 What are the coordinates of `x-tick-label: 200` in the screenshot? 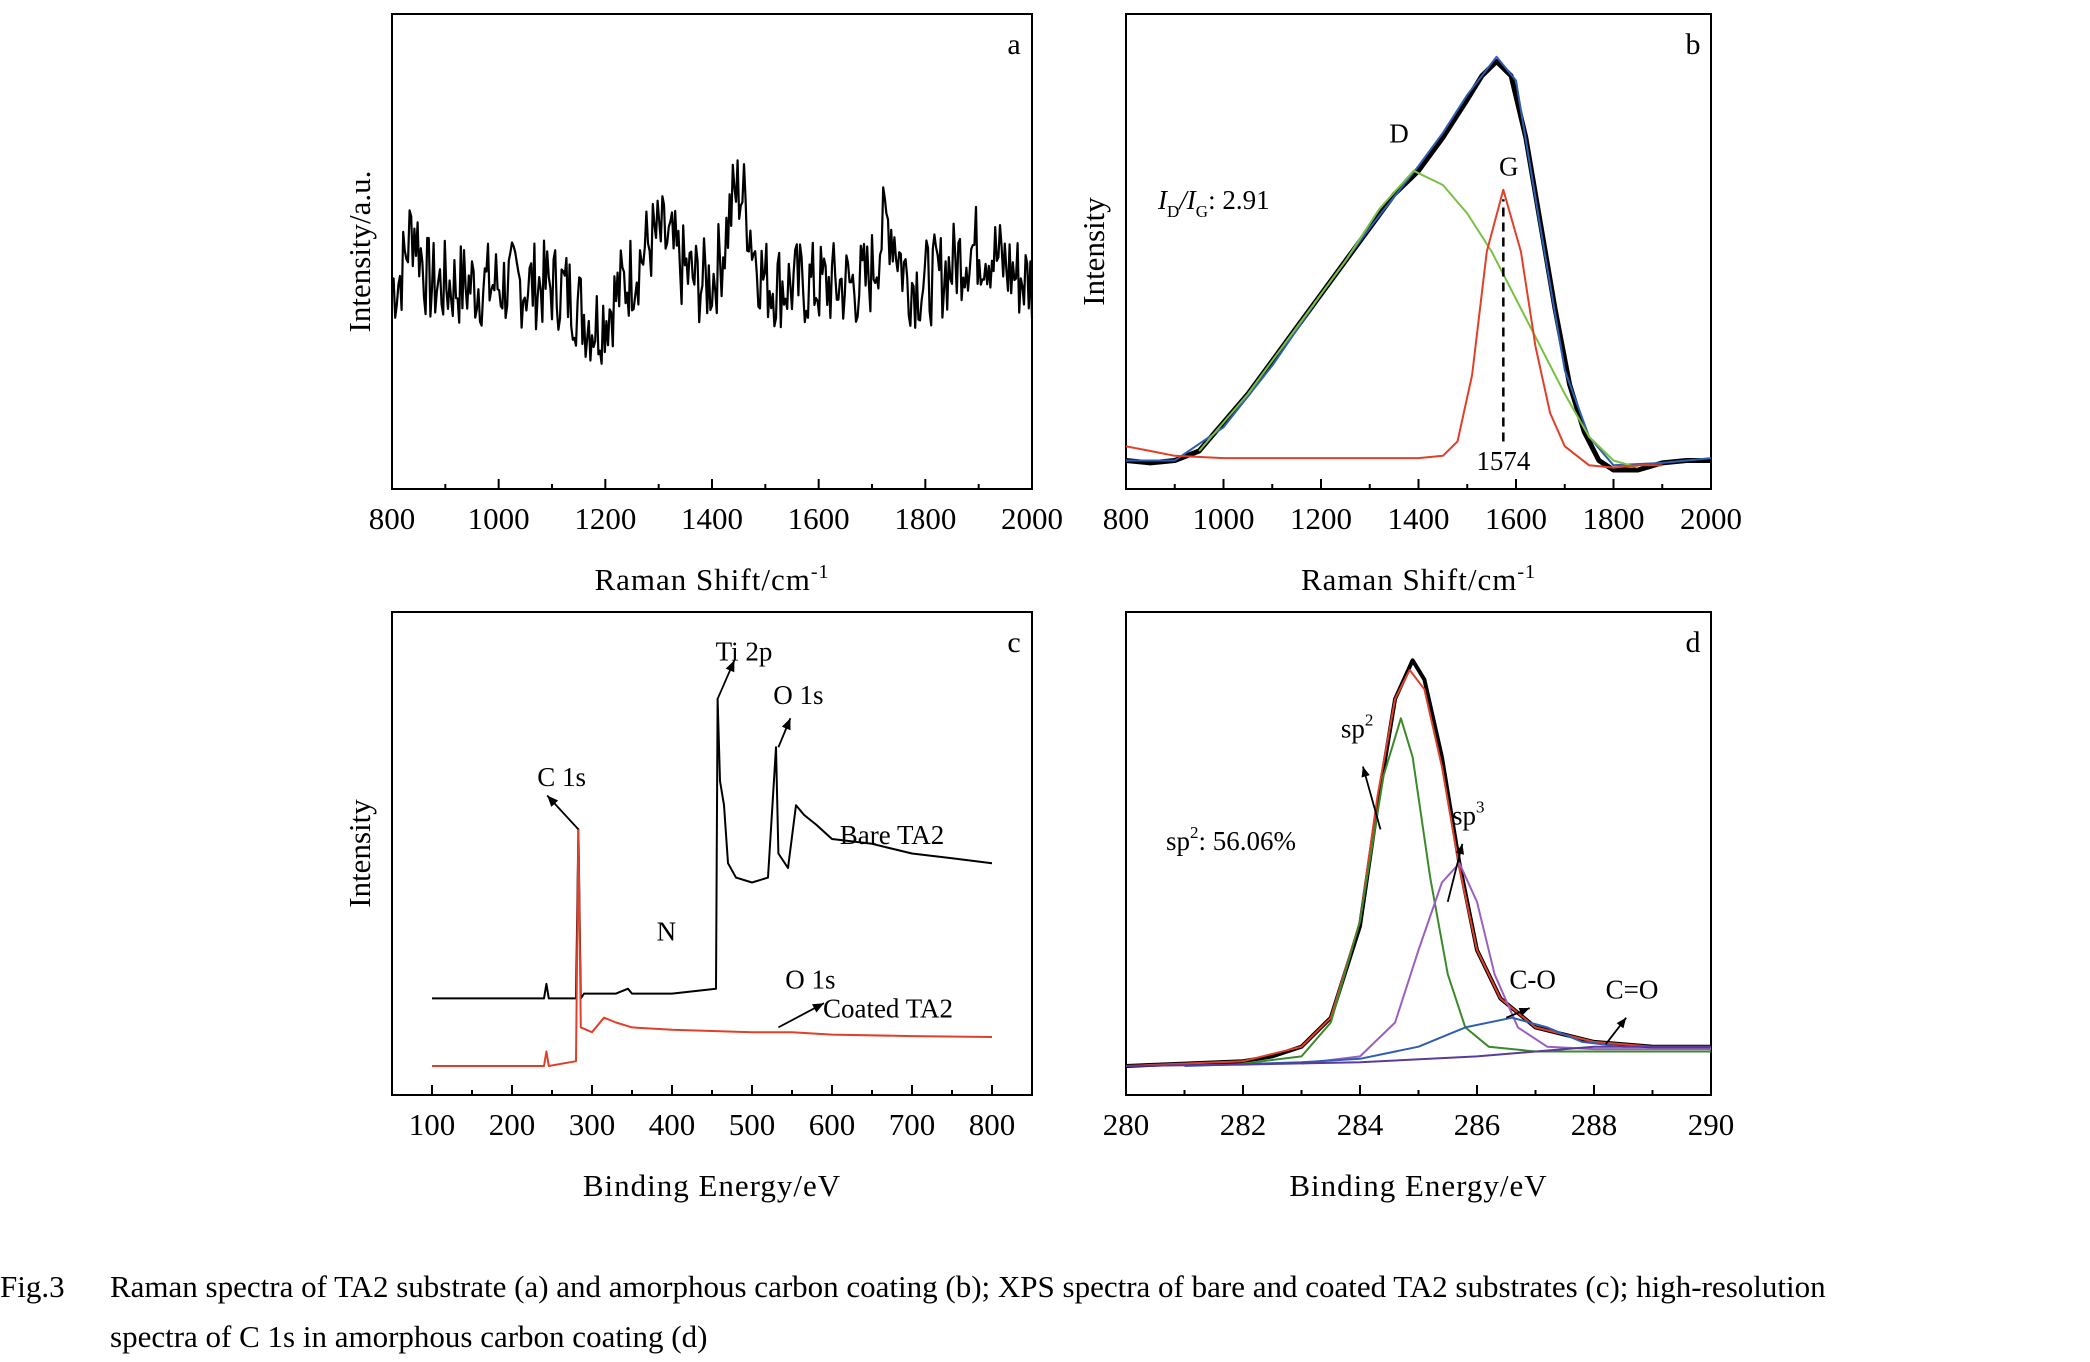 It's located at (512, 1124).